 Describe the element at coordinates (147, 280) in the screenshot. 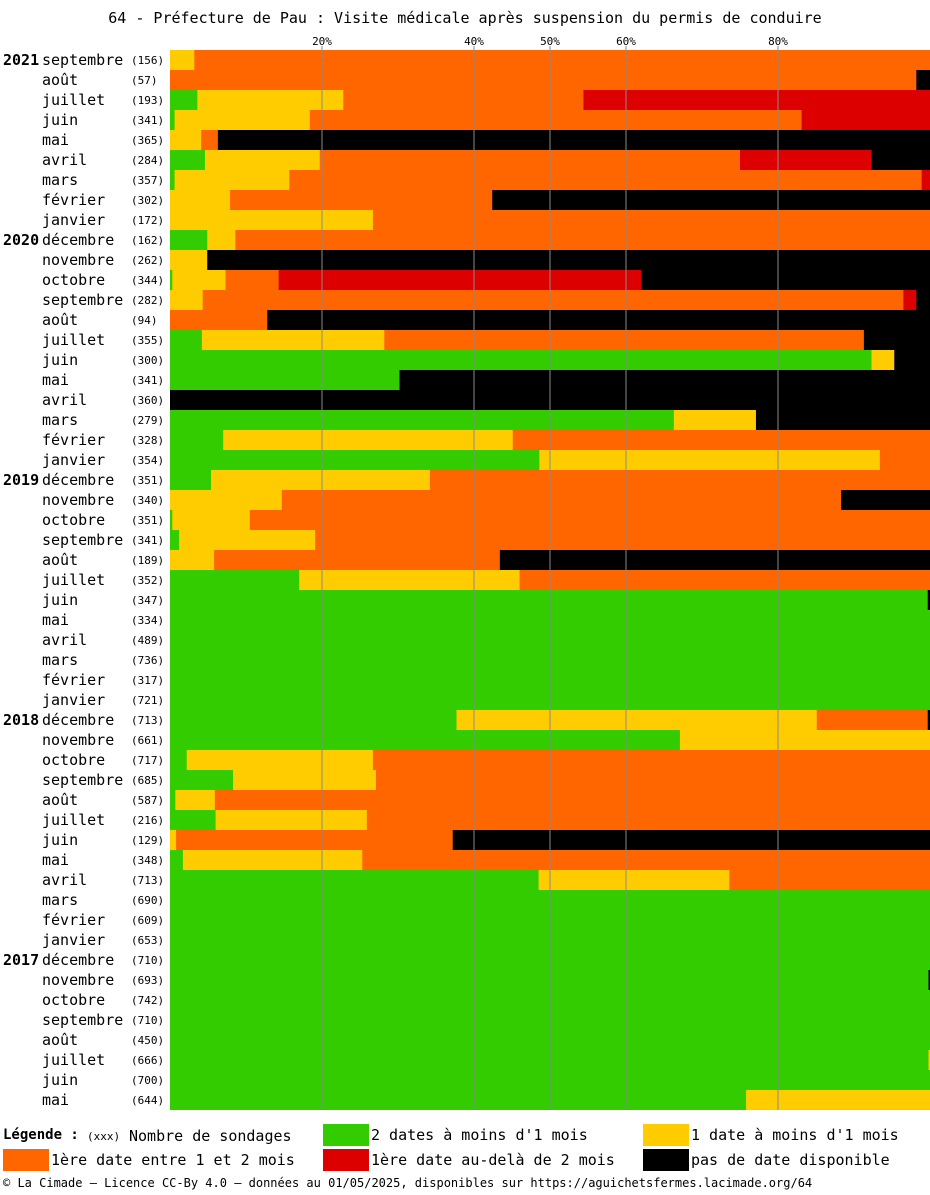

I see `sample-count-label: (344)` at that location.